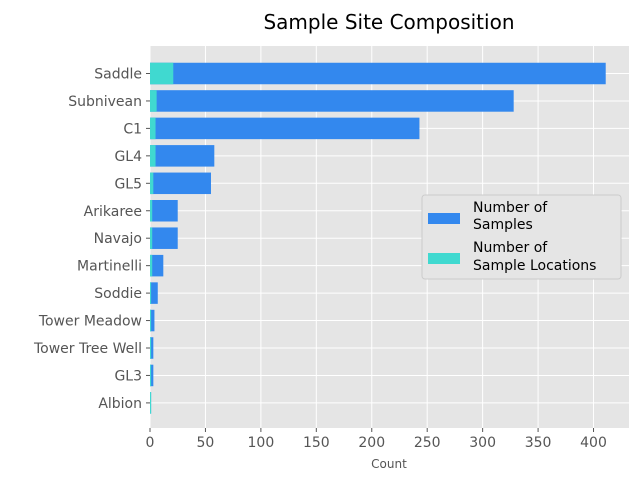 The height and width of the screenshot is (480, 640). Describe the element at coordinates (180, 183) in the screenshot. I see `bar-samples-gl5` at that location.